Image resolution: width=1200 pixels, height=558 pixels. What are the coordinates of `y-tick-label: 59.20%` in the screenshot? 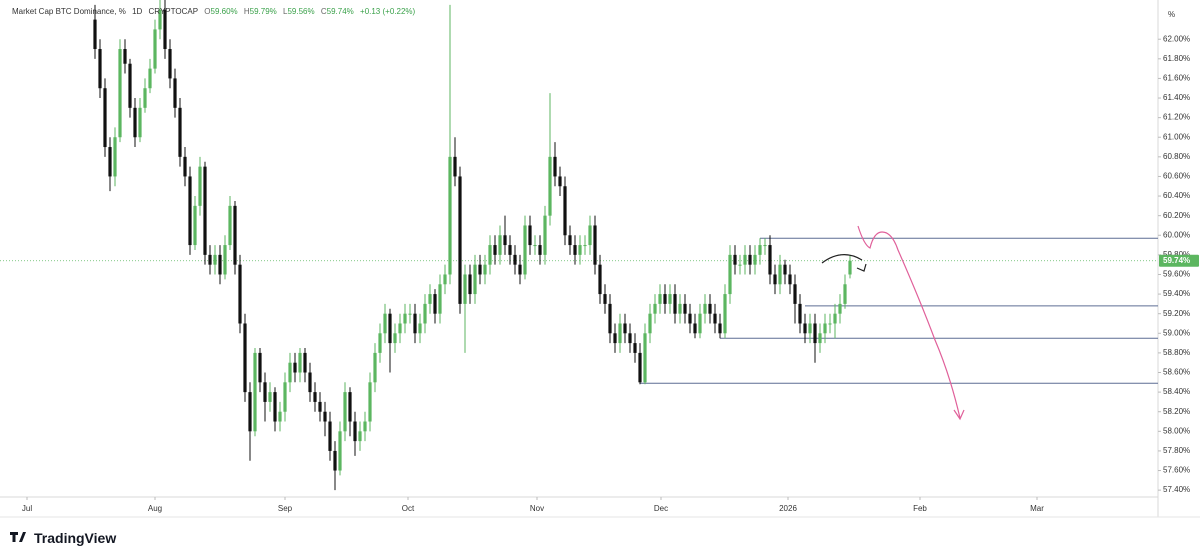 It's located at (1176, 313).